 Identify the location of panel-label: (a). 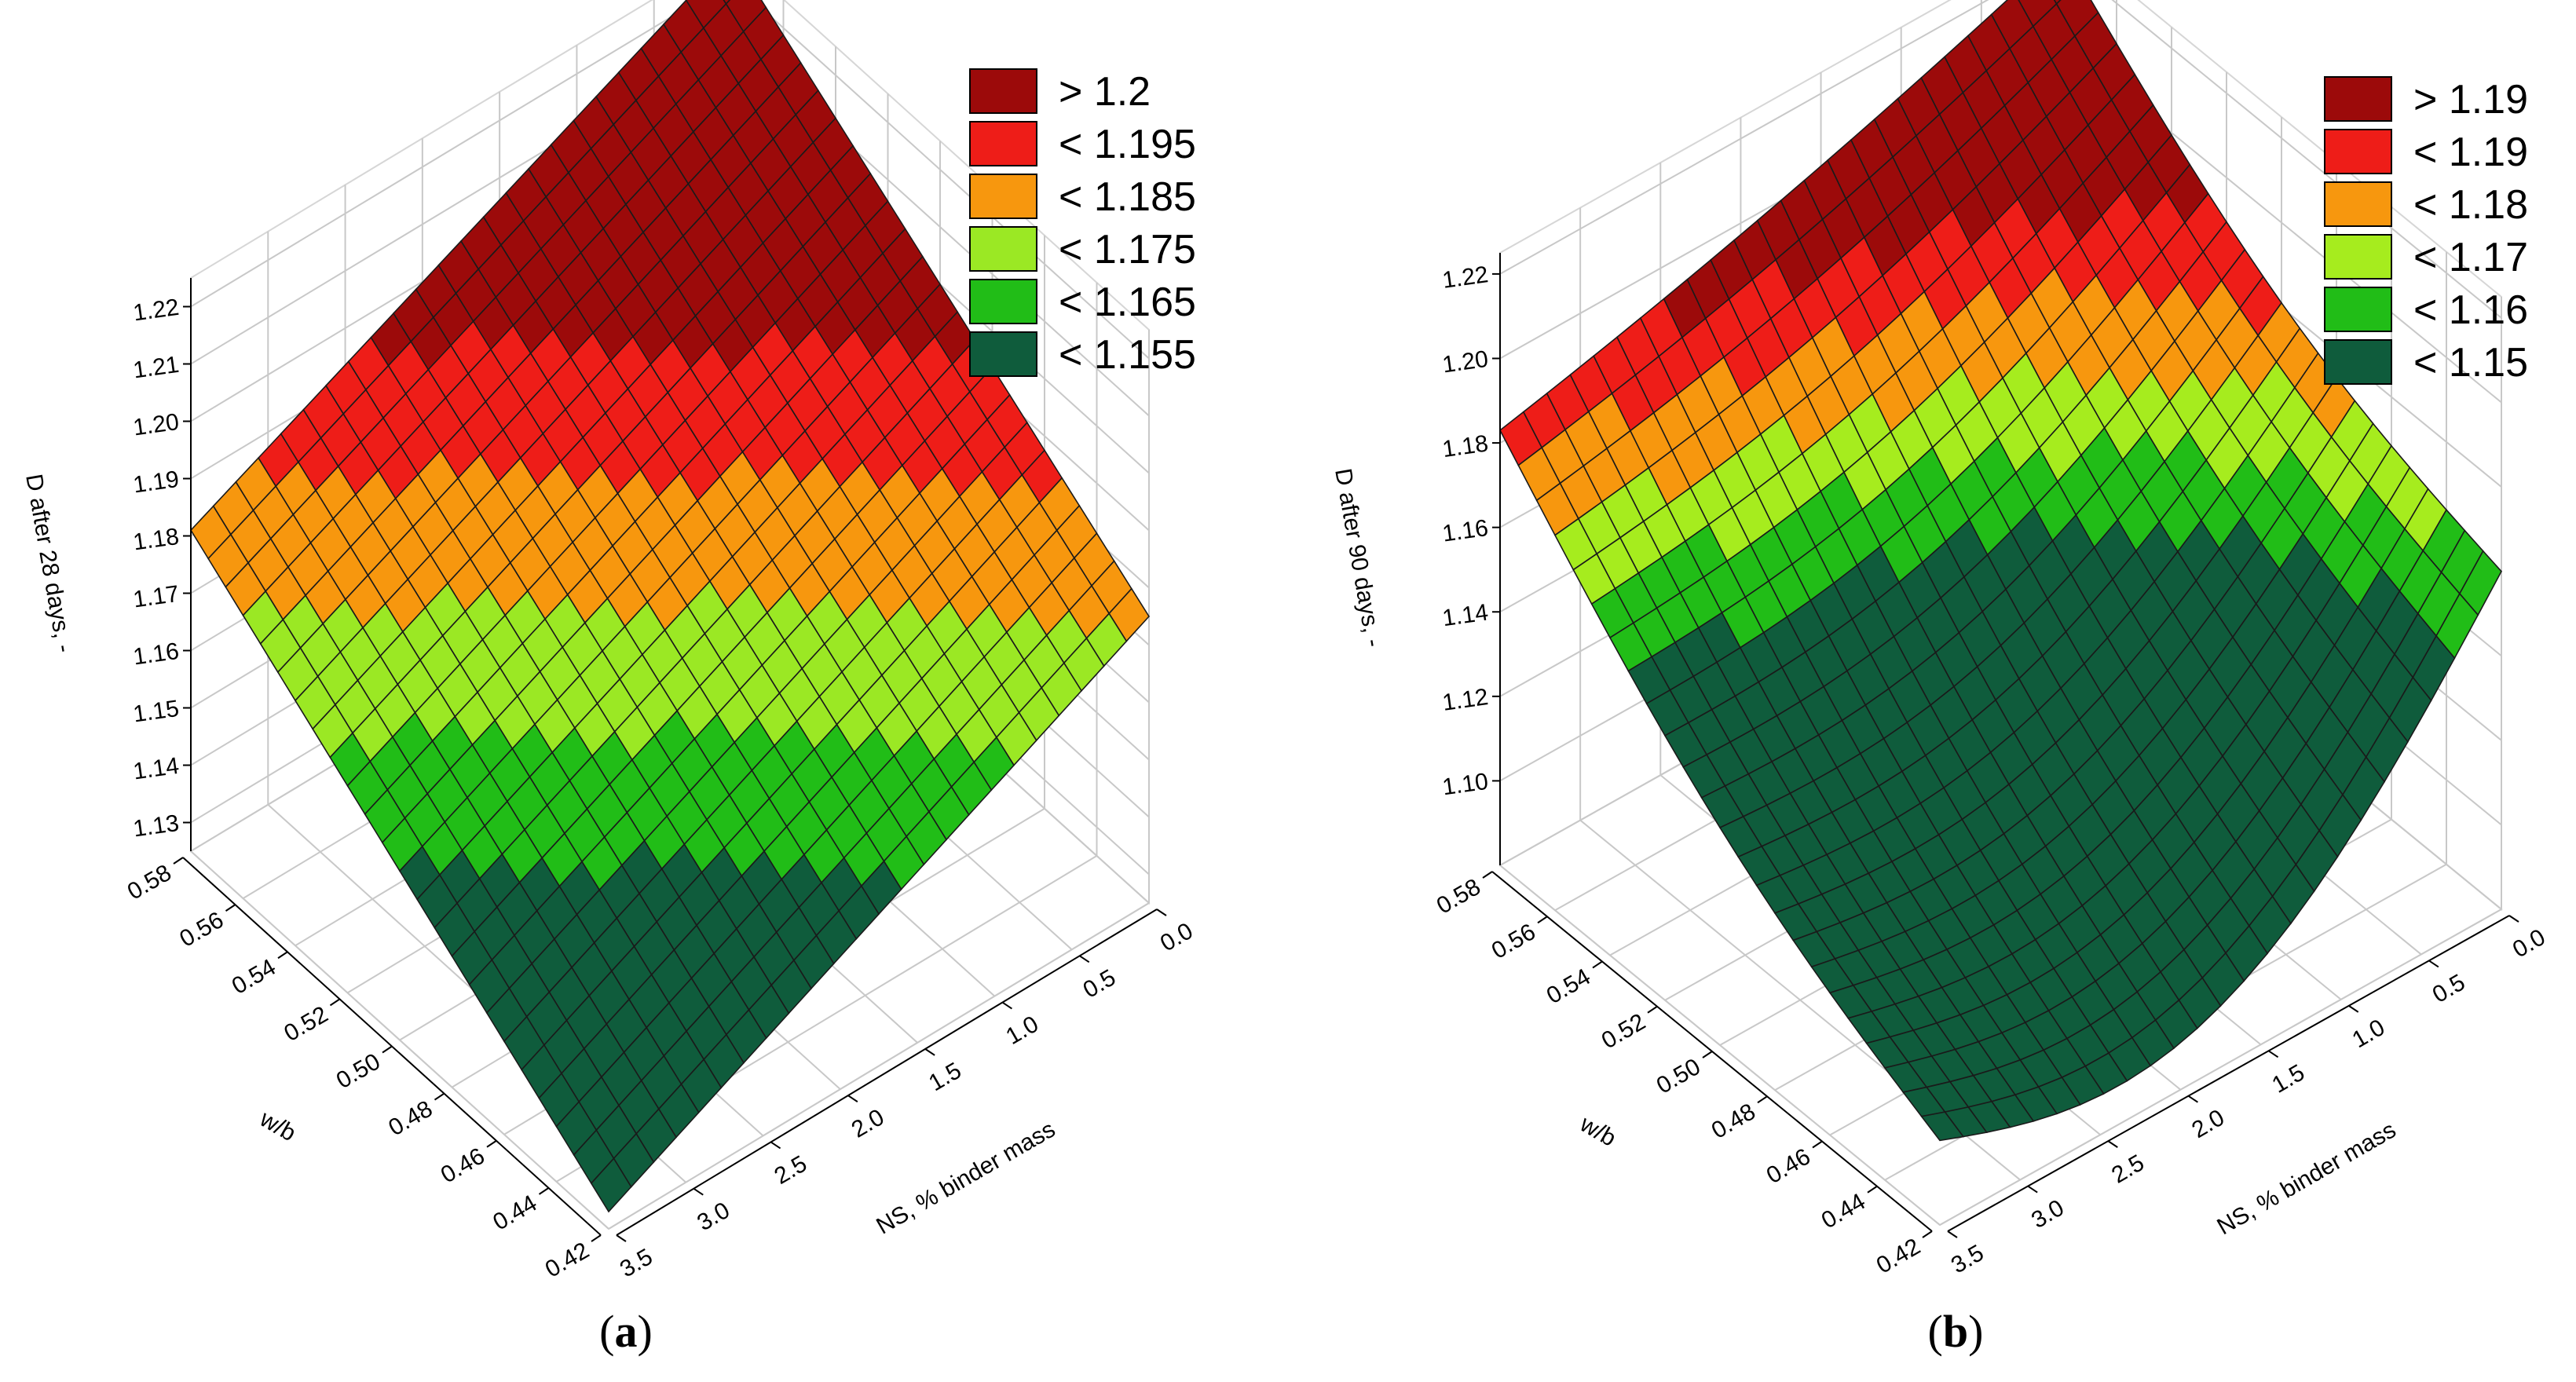
(626, 1331).